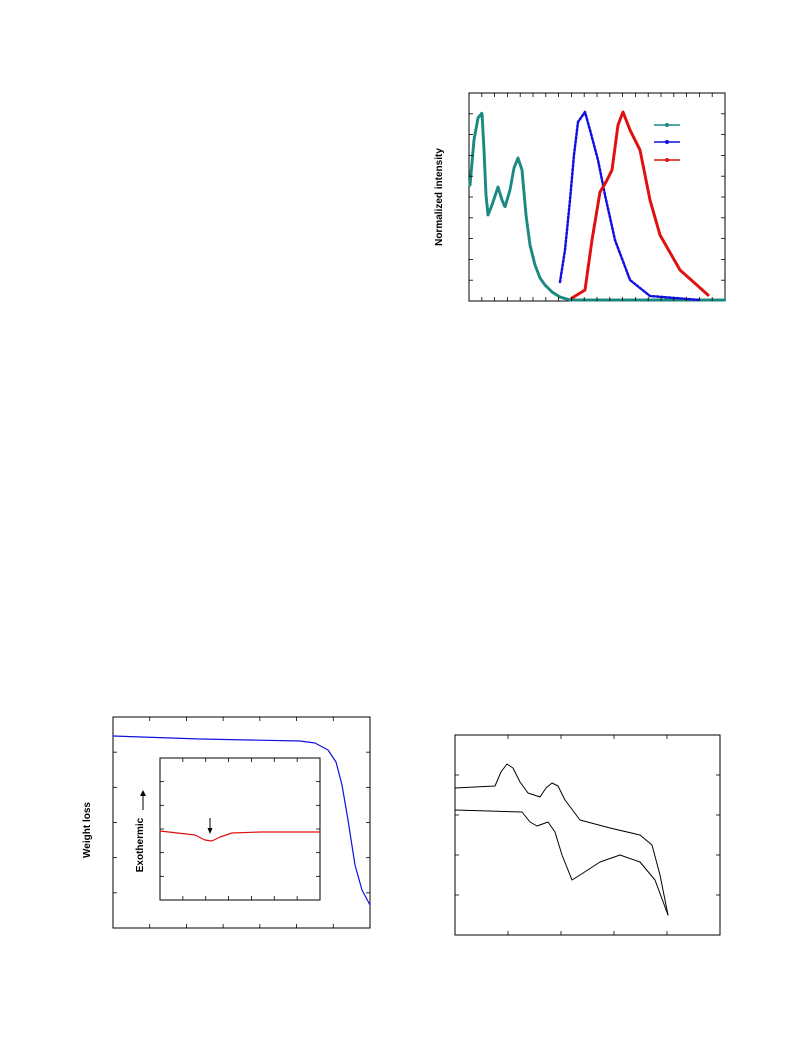 This screenshot has height=1057, width=793. I want to click on legend, so click(667, 142).